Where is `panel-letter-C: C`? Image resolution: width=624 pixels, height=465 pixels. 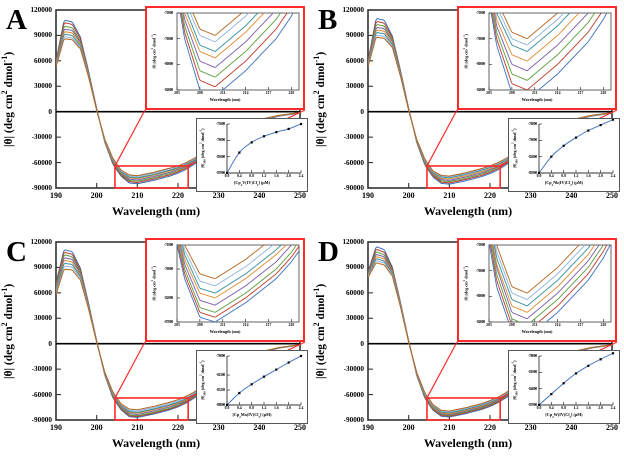
panel-letter-C: C is located at coordinates (16, 252).